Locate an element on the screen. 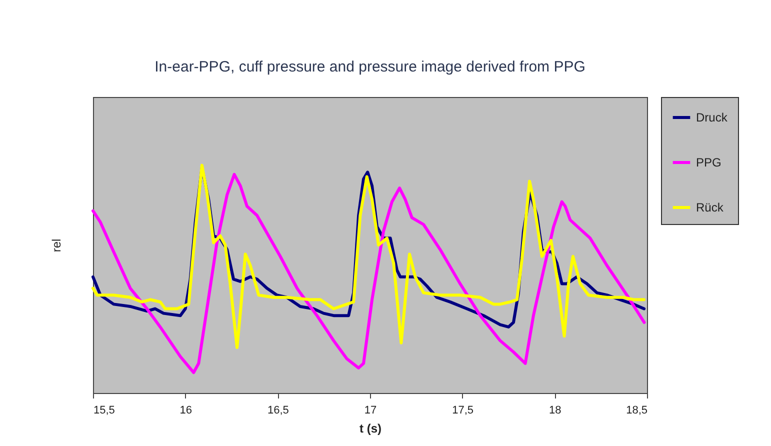 The width and height of the screenshot is (771, 446). legend-label: Rück is located at coordinates (710, 207).